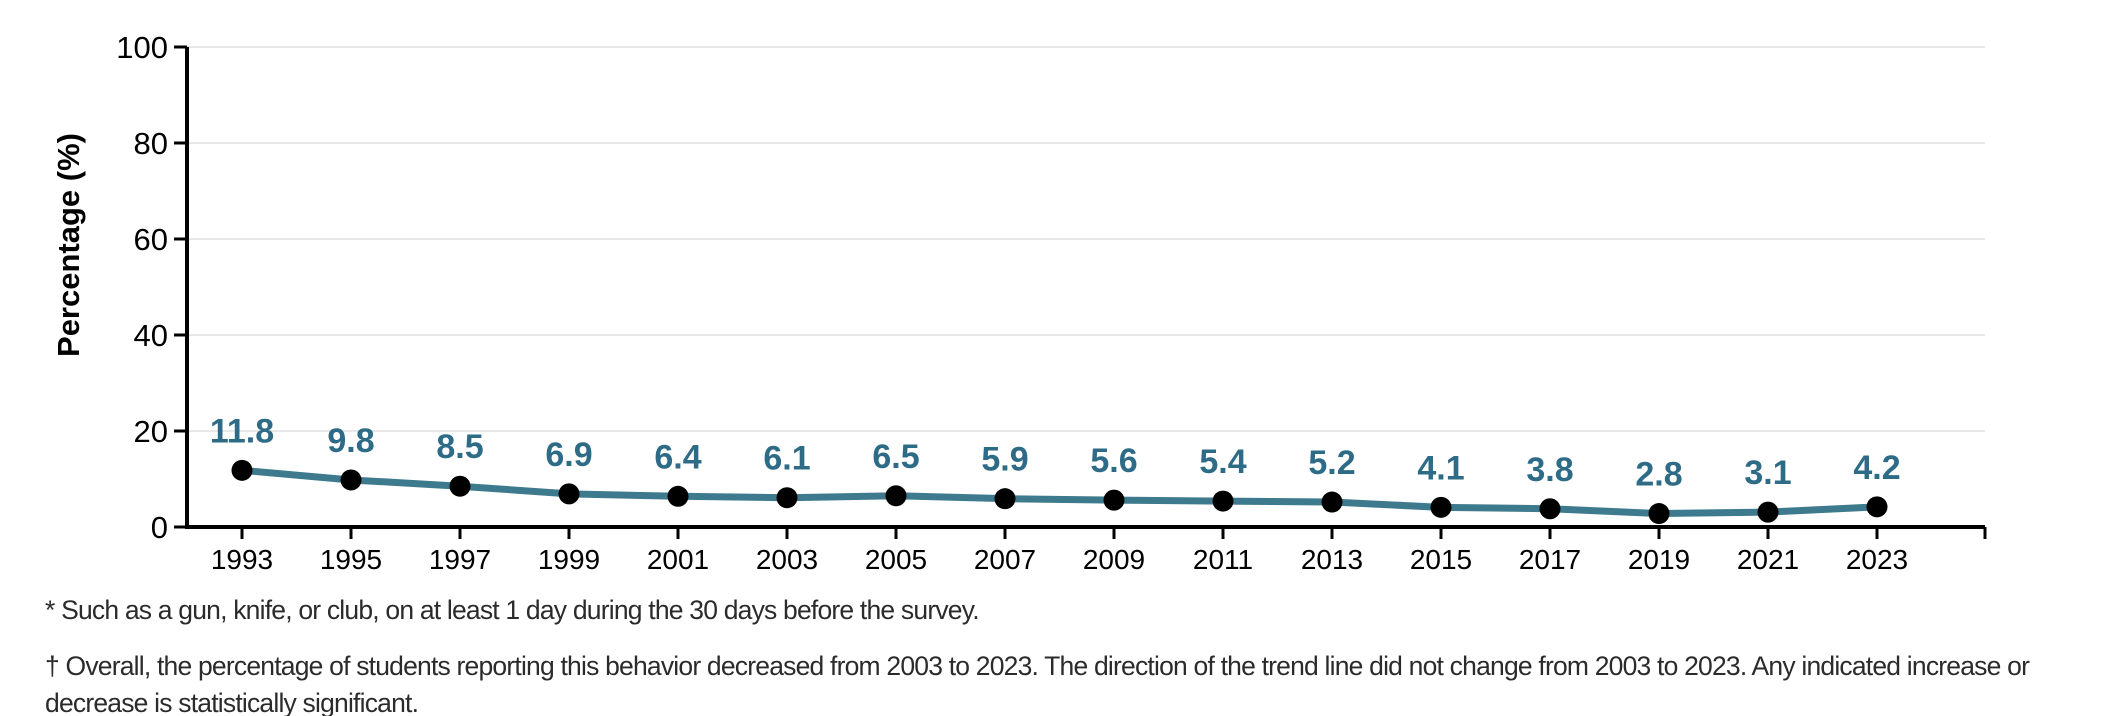 This screenshot has width=2112, height=716. Describe the element at coordinates (151, 335) in the screenshot. I see `y-tick-label: 40` at that location.